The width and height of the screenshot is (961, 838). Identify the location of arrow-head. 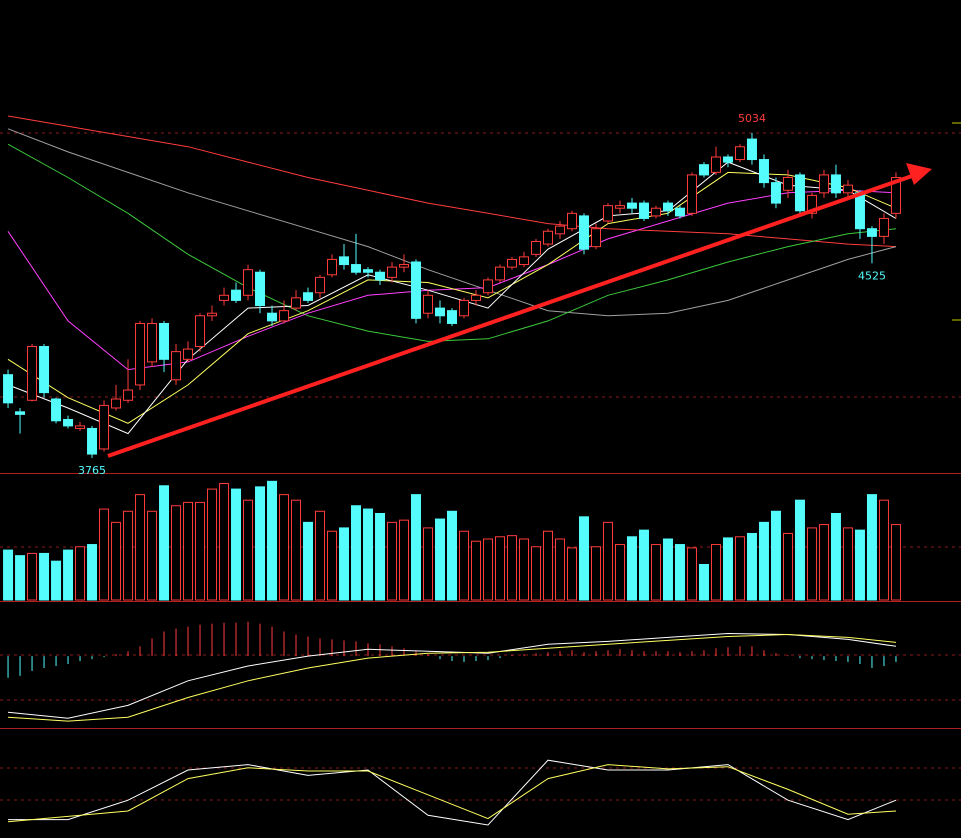
(919, 174).